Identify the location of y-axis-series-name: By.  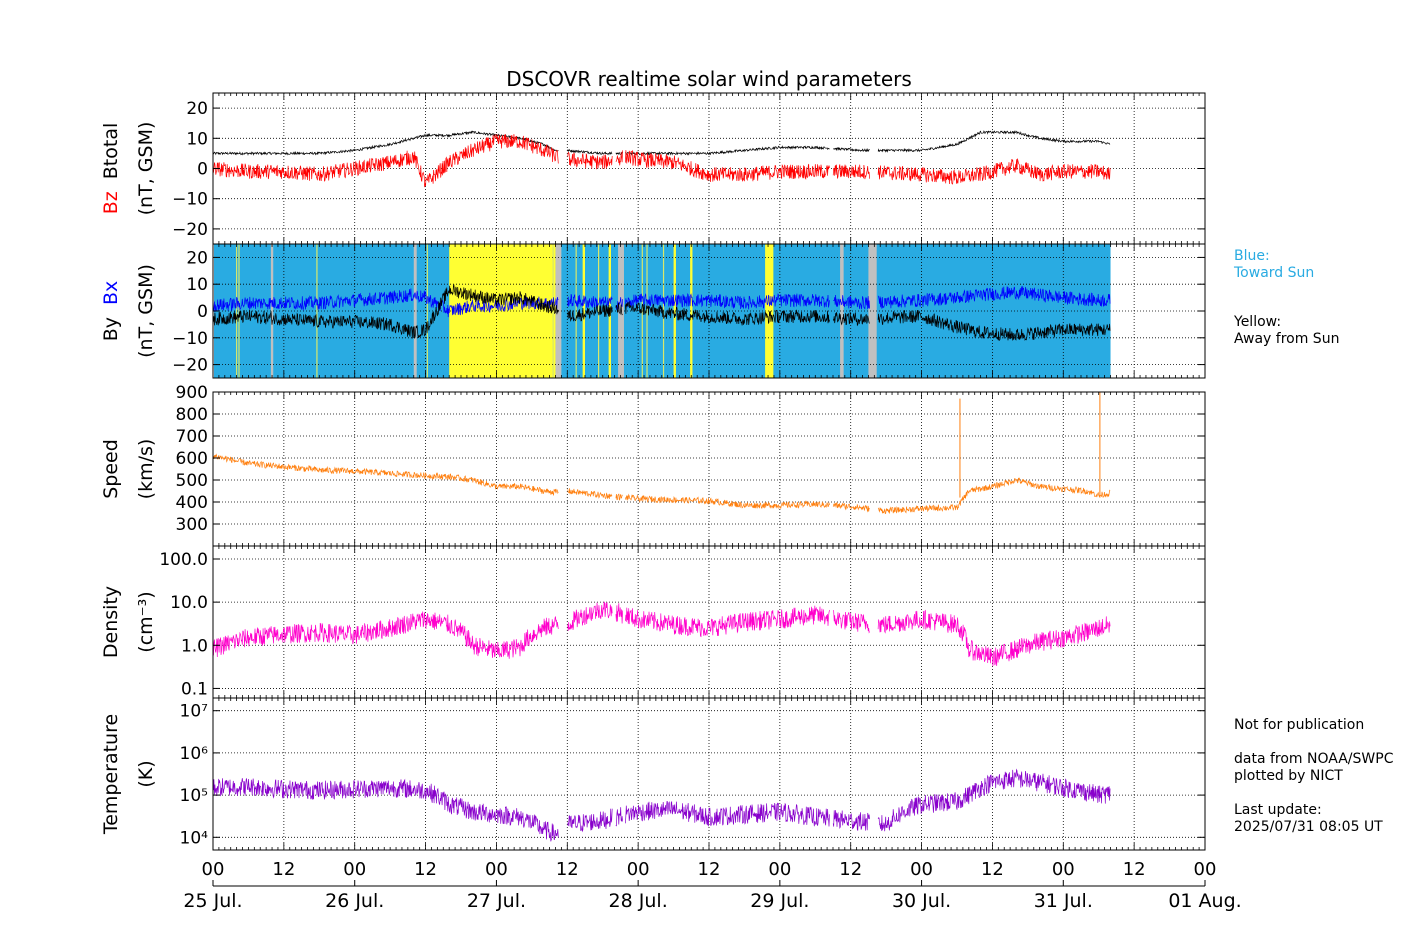
(111, 329).